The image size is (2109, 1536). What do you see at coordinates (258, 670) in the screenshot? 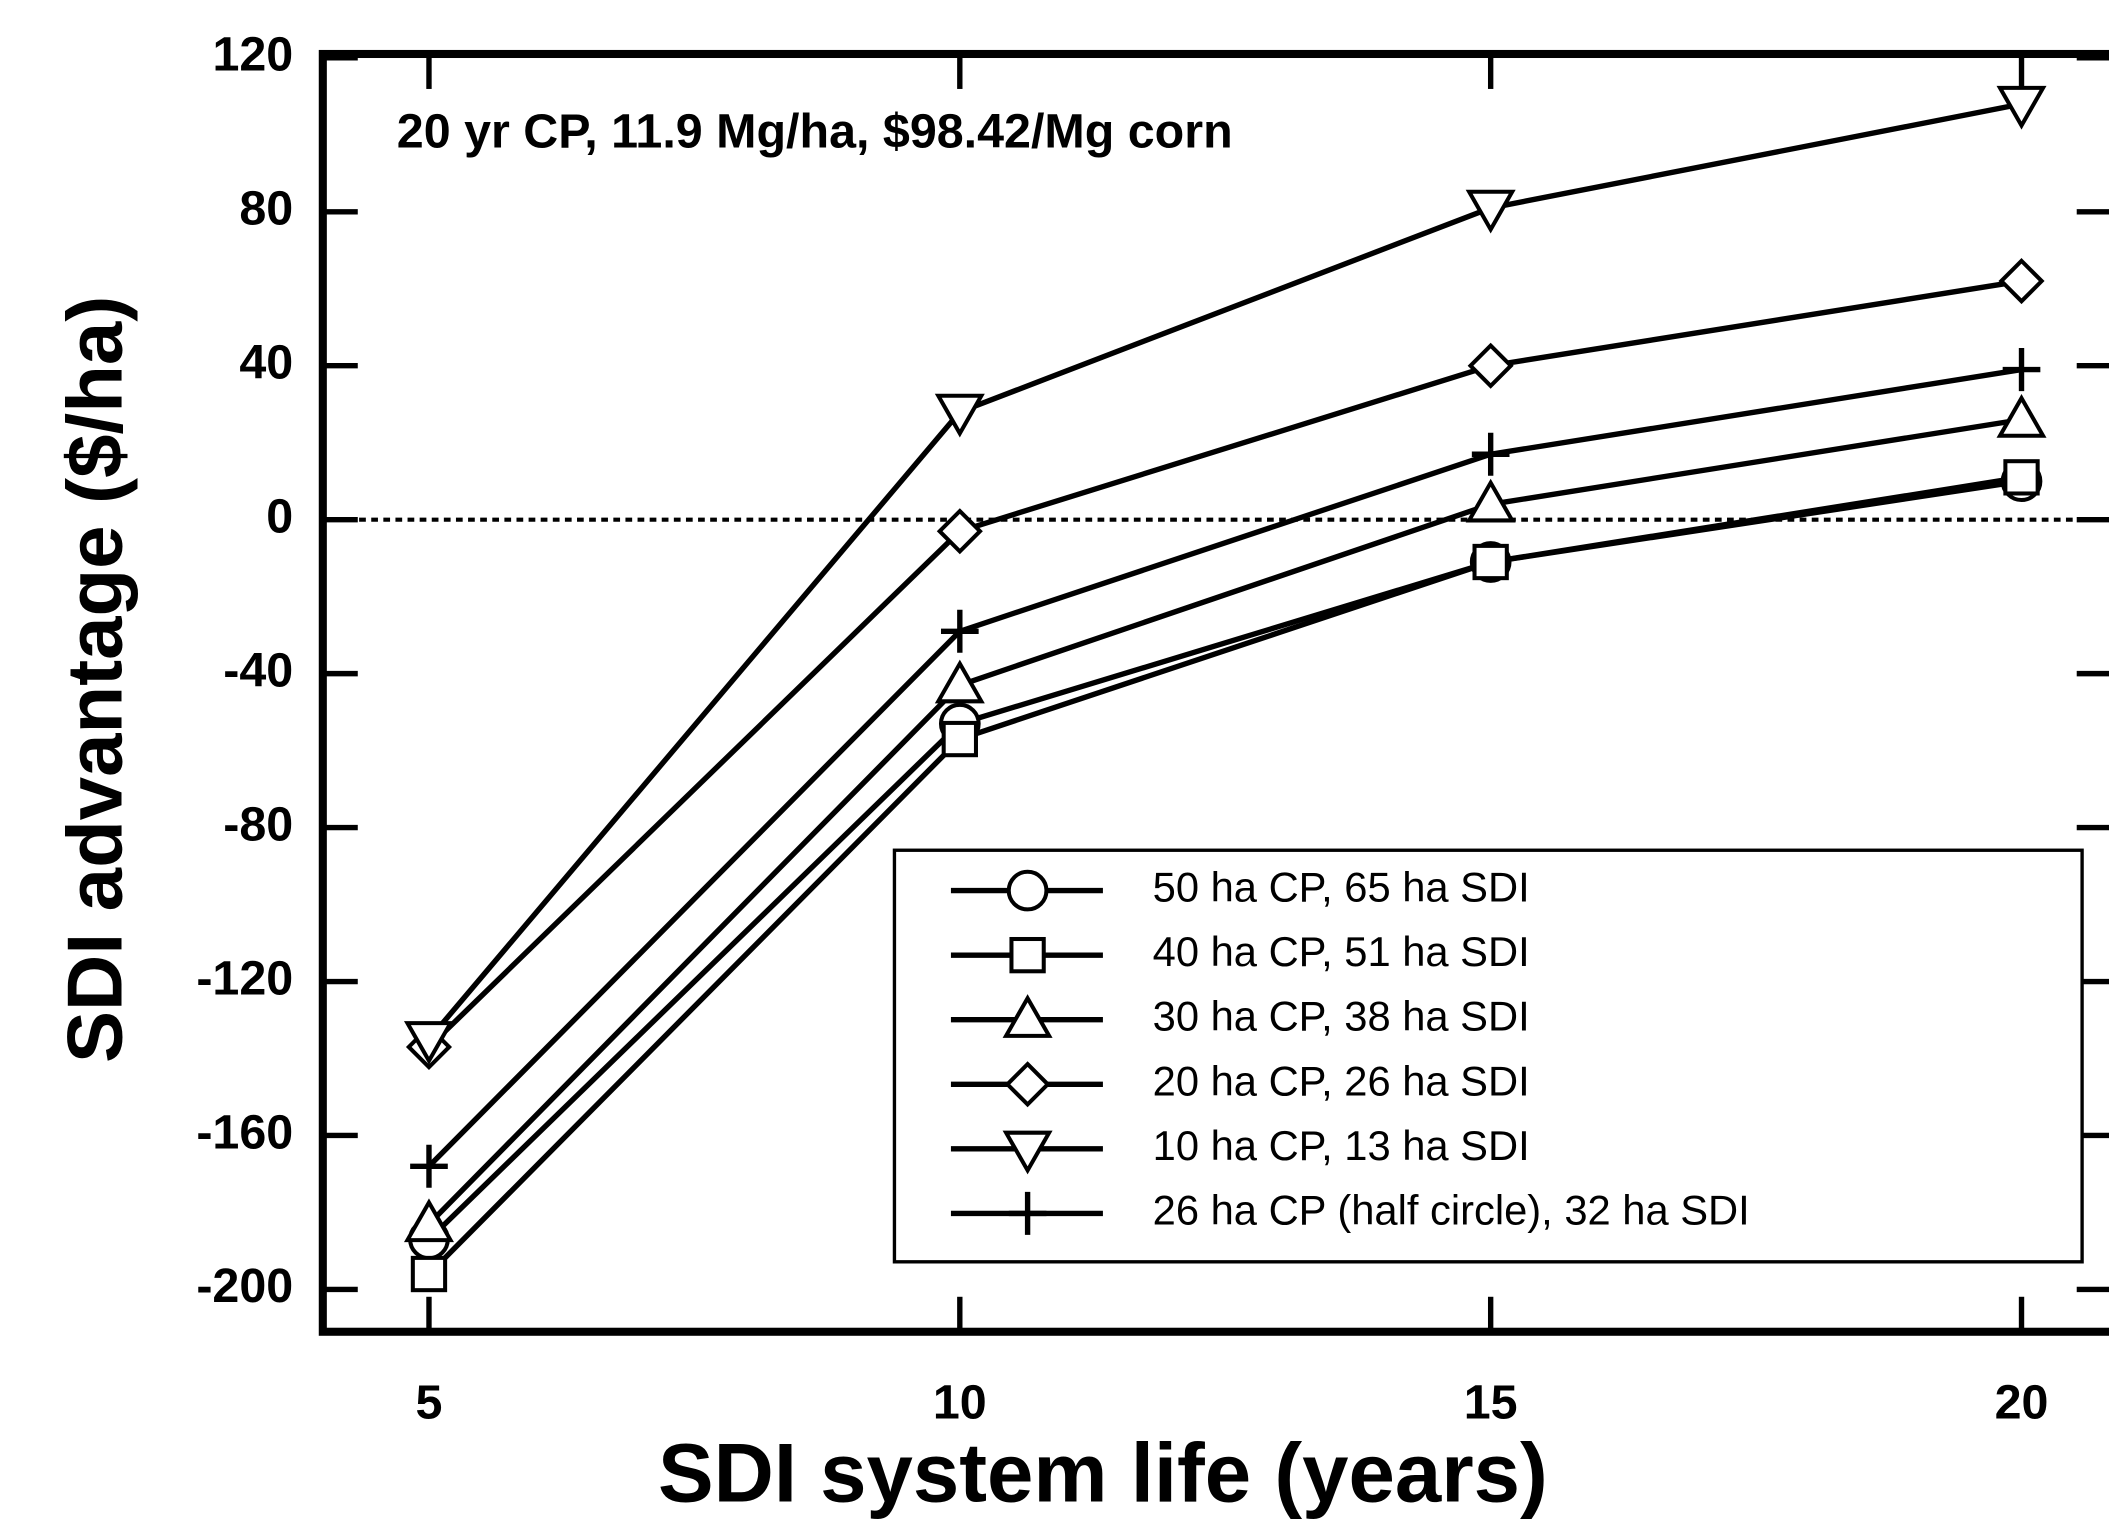
I see `y-tick-label: -40` at bounding box center [258, 670].